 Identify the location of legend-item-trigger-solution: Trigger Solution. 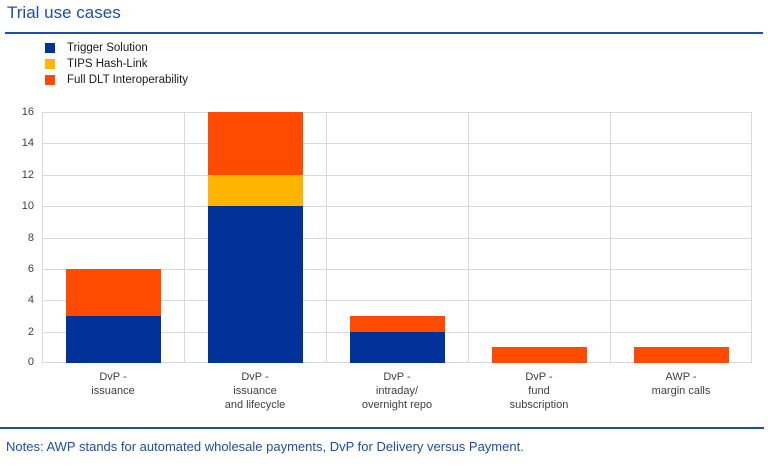
(116, 48).